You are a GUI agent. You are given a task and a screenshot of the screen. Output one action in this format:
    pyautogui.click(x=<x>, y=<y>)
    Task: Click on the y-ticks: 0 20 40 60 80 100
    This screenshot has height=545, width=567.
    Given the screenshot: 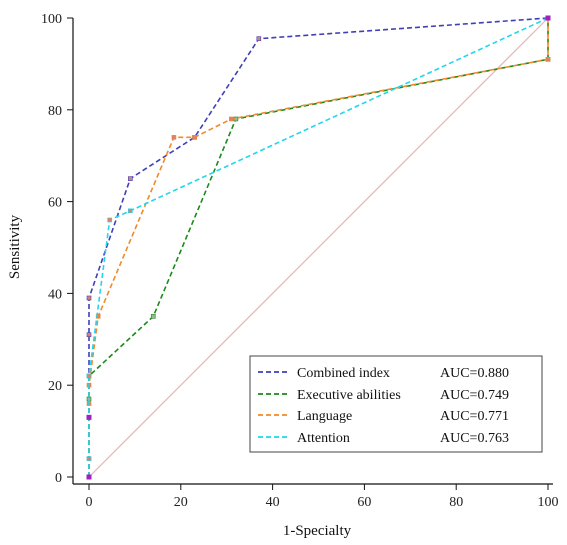 What is the action you would take?
    pyautogui.click(x=57, y=249)
    